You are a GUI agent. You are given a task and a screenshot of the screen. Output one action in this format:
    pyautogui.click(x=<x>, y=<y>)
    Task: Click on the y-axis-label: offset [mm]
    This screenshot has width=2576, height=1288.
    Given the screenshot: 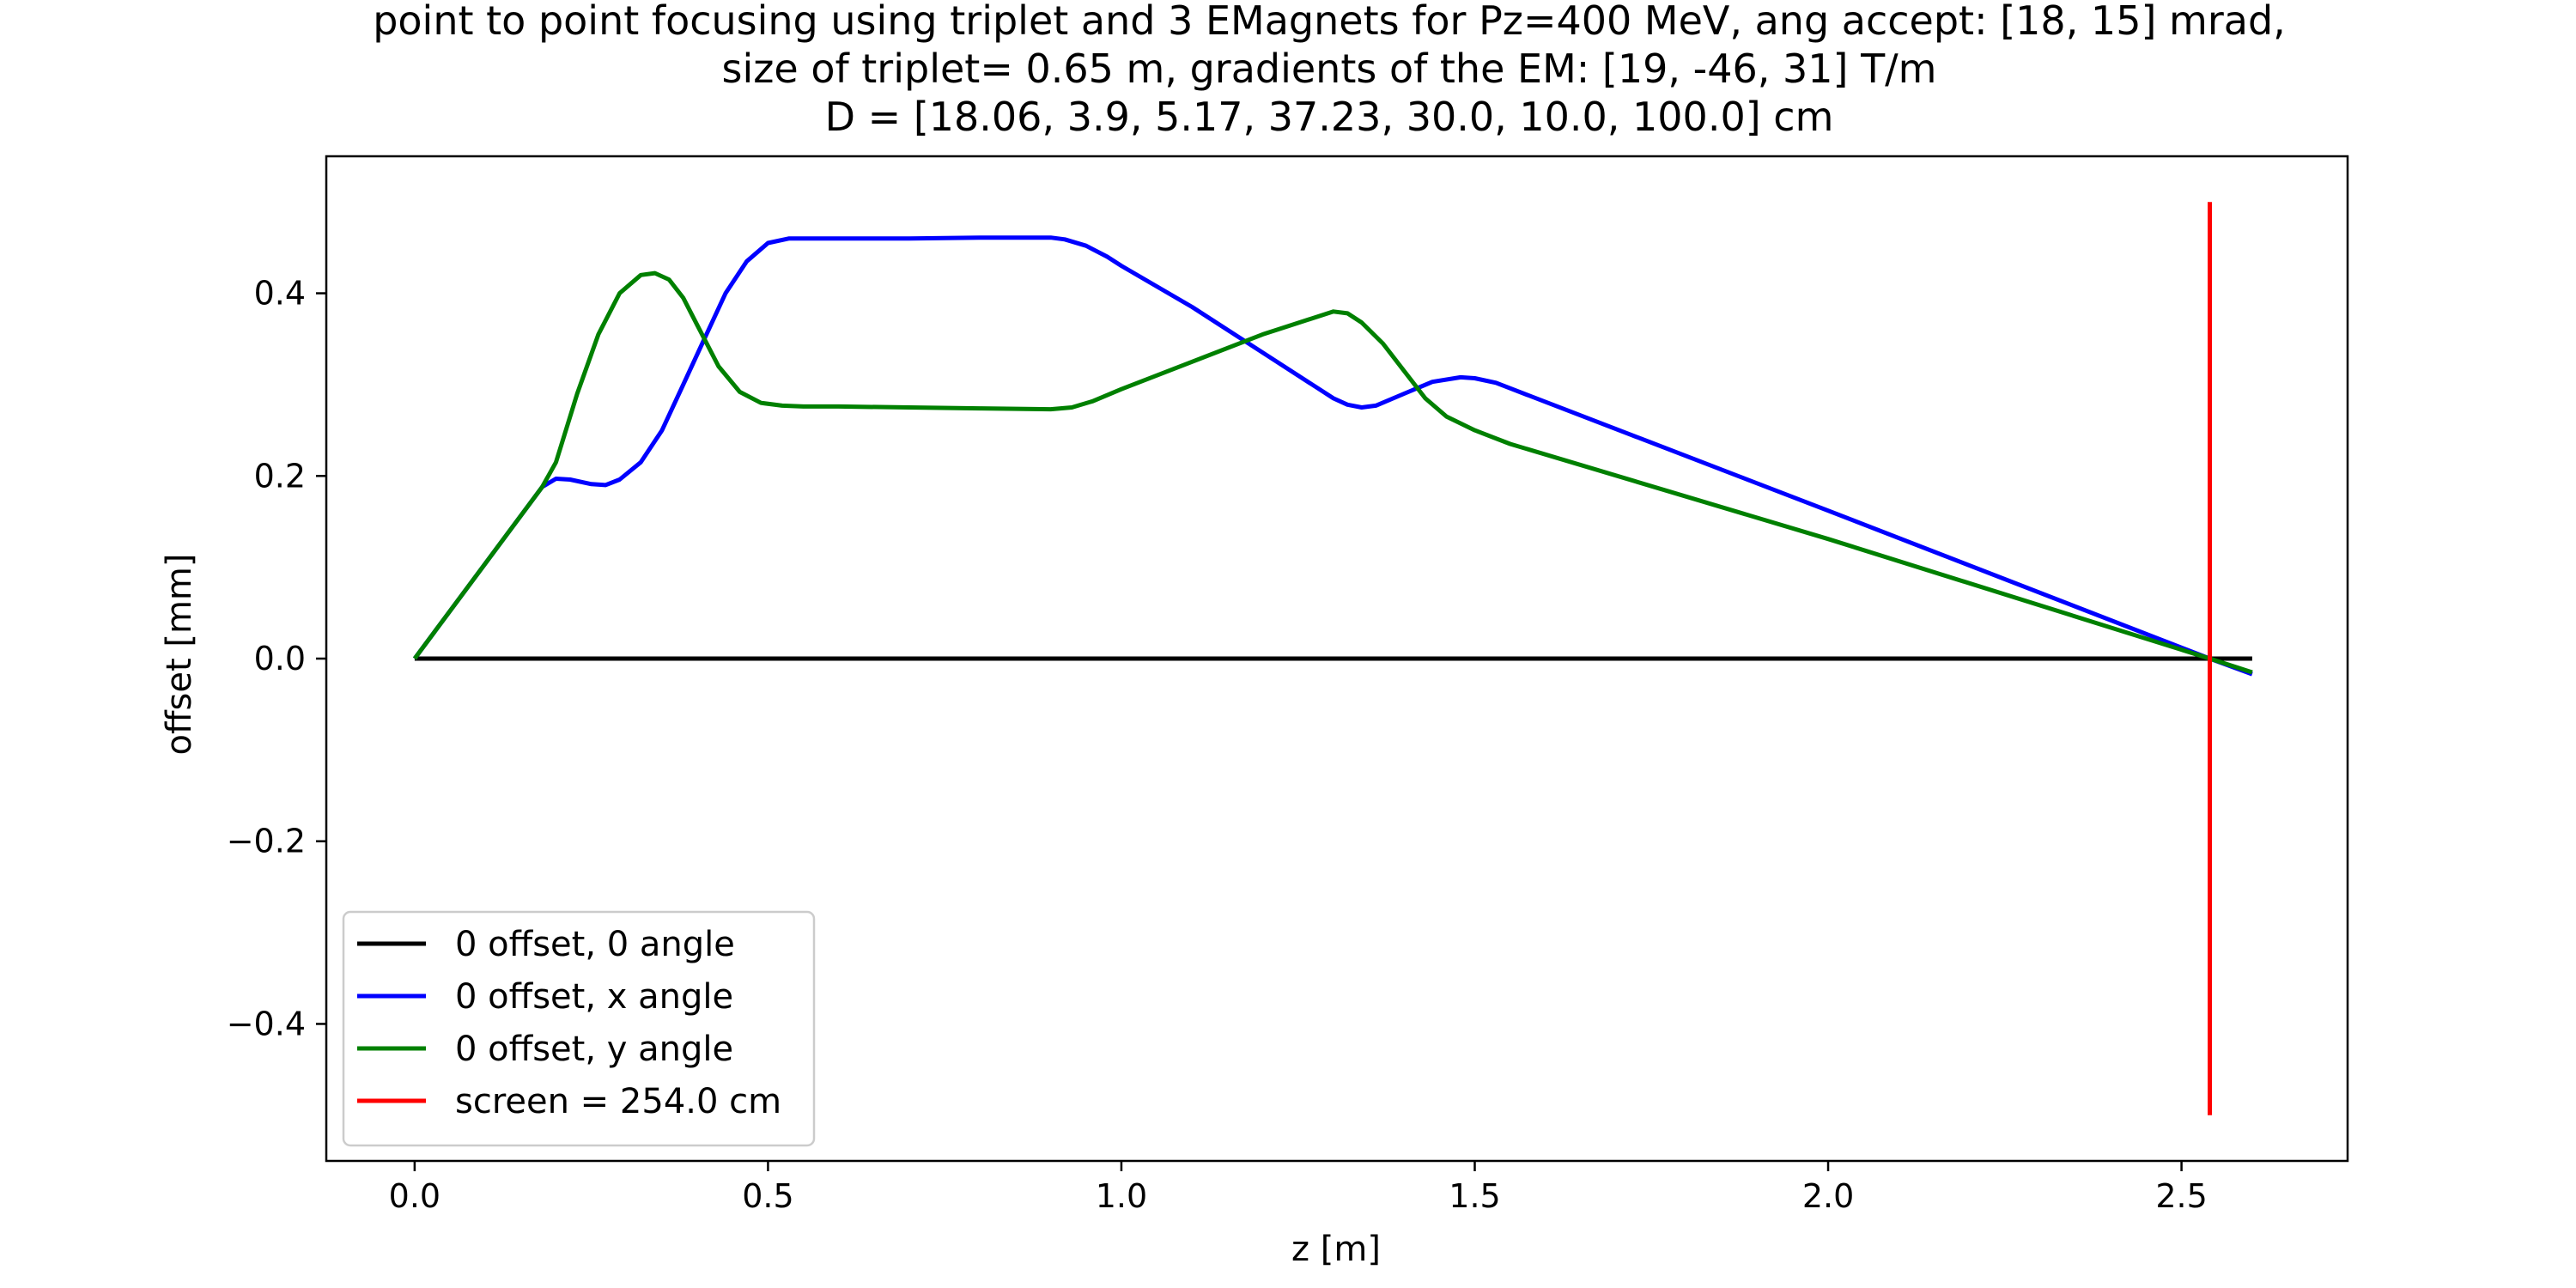 What is the action you would take?
    pyautogui.click(x=180, y=654)
    